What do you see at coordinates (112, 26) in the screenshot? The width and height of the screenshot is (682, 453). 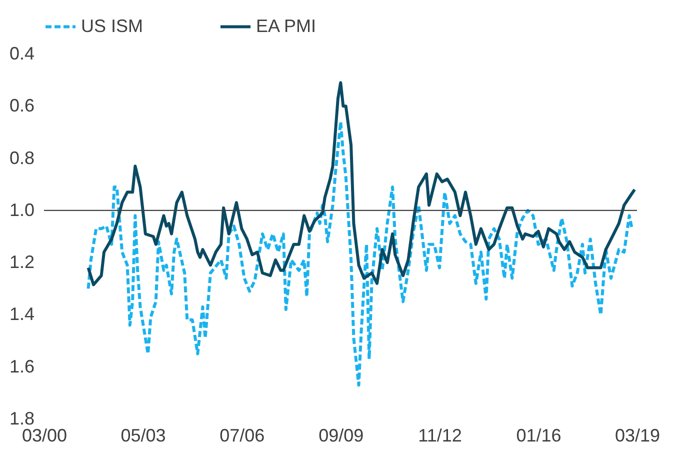 I see `legend-label: US ISM` at bounding box center [112, 26].